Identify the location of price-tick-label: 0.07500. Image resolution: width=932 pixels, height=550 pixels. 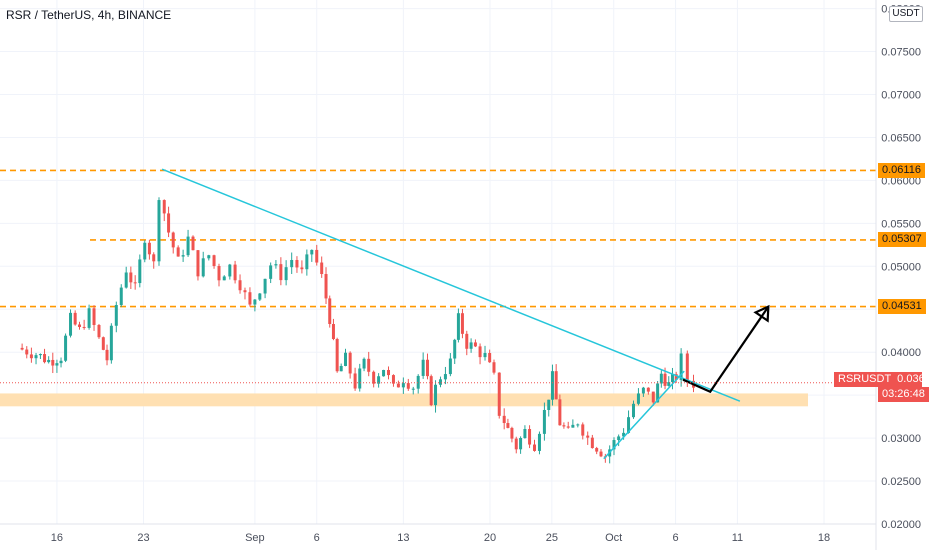
(901, 53).